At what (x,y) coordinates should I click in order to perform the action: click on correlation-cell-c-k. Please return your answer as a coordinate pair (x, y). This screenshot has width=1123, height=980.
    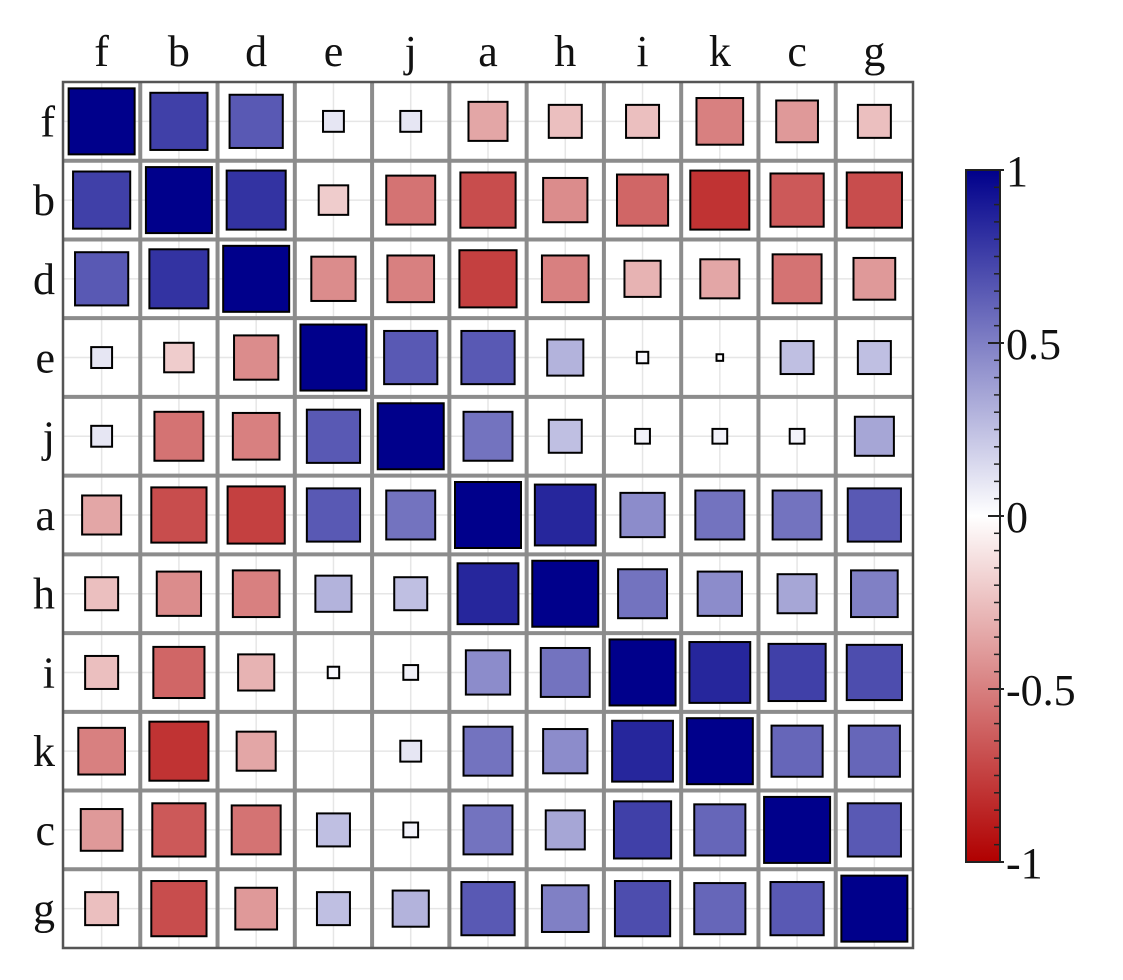
    Looking at the image, I should click on (720, 830).